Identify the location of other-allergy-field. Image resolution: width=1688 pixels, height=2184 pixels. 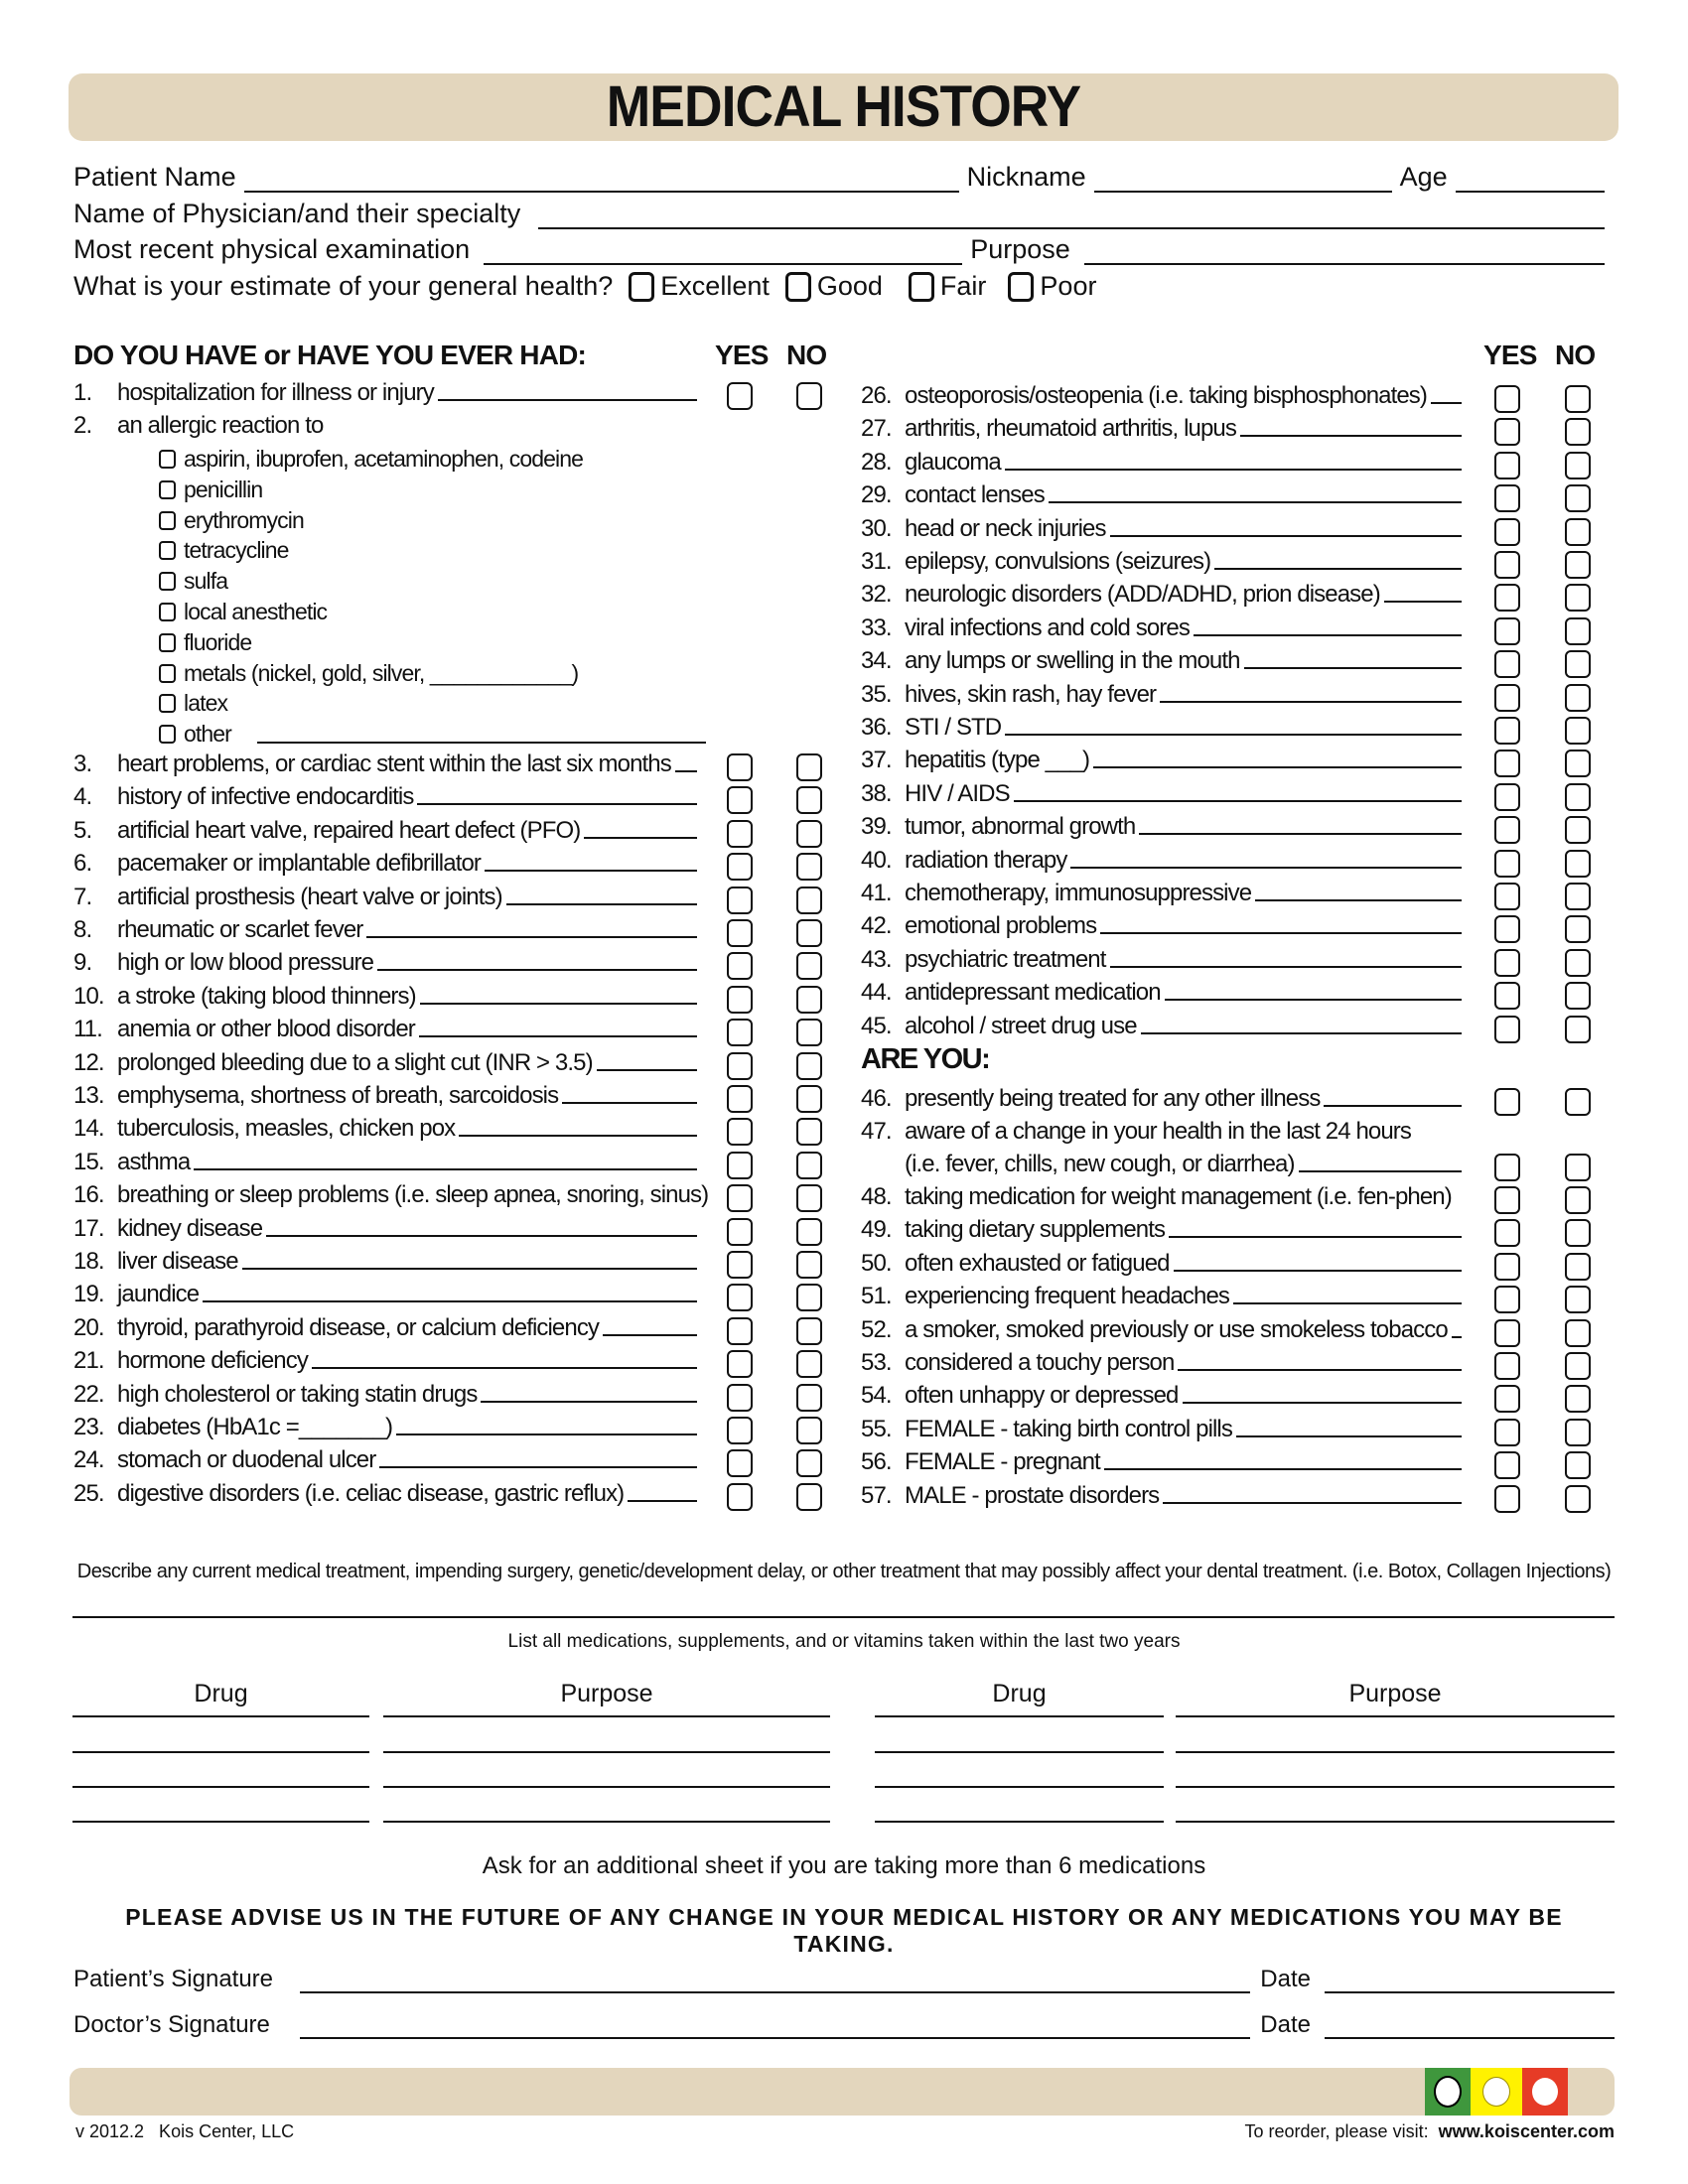
(481, 743).